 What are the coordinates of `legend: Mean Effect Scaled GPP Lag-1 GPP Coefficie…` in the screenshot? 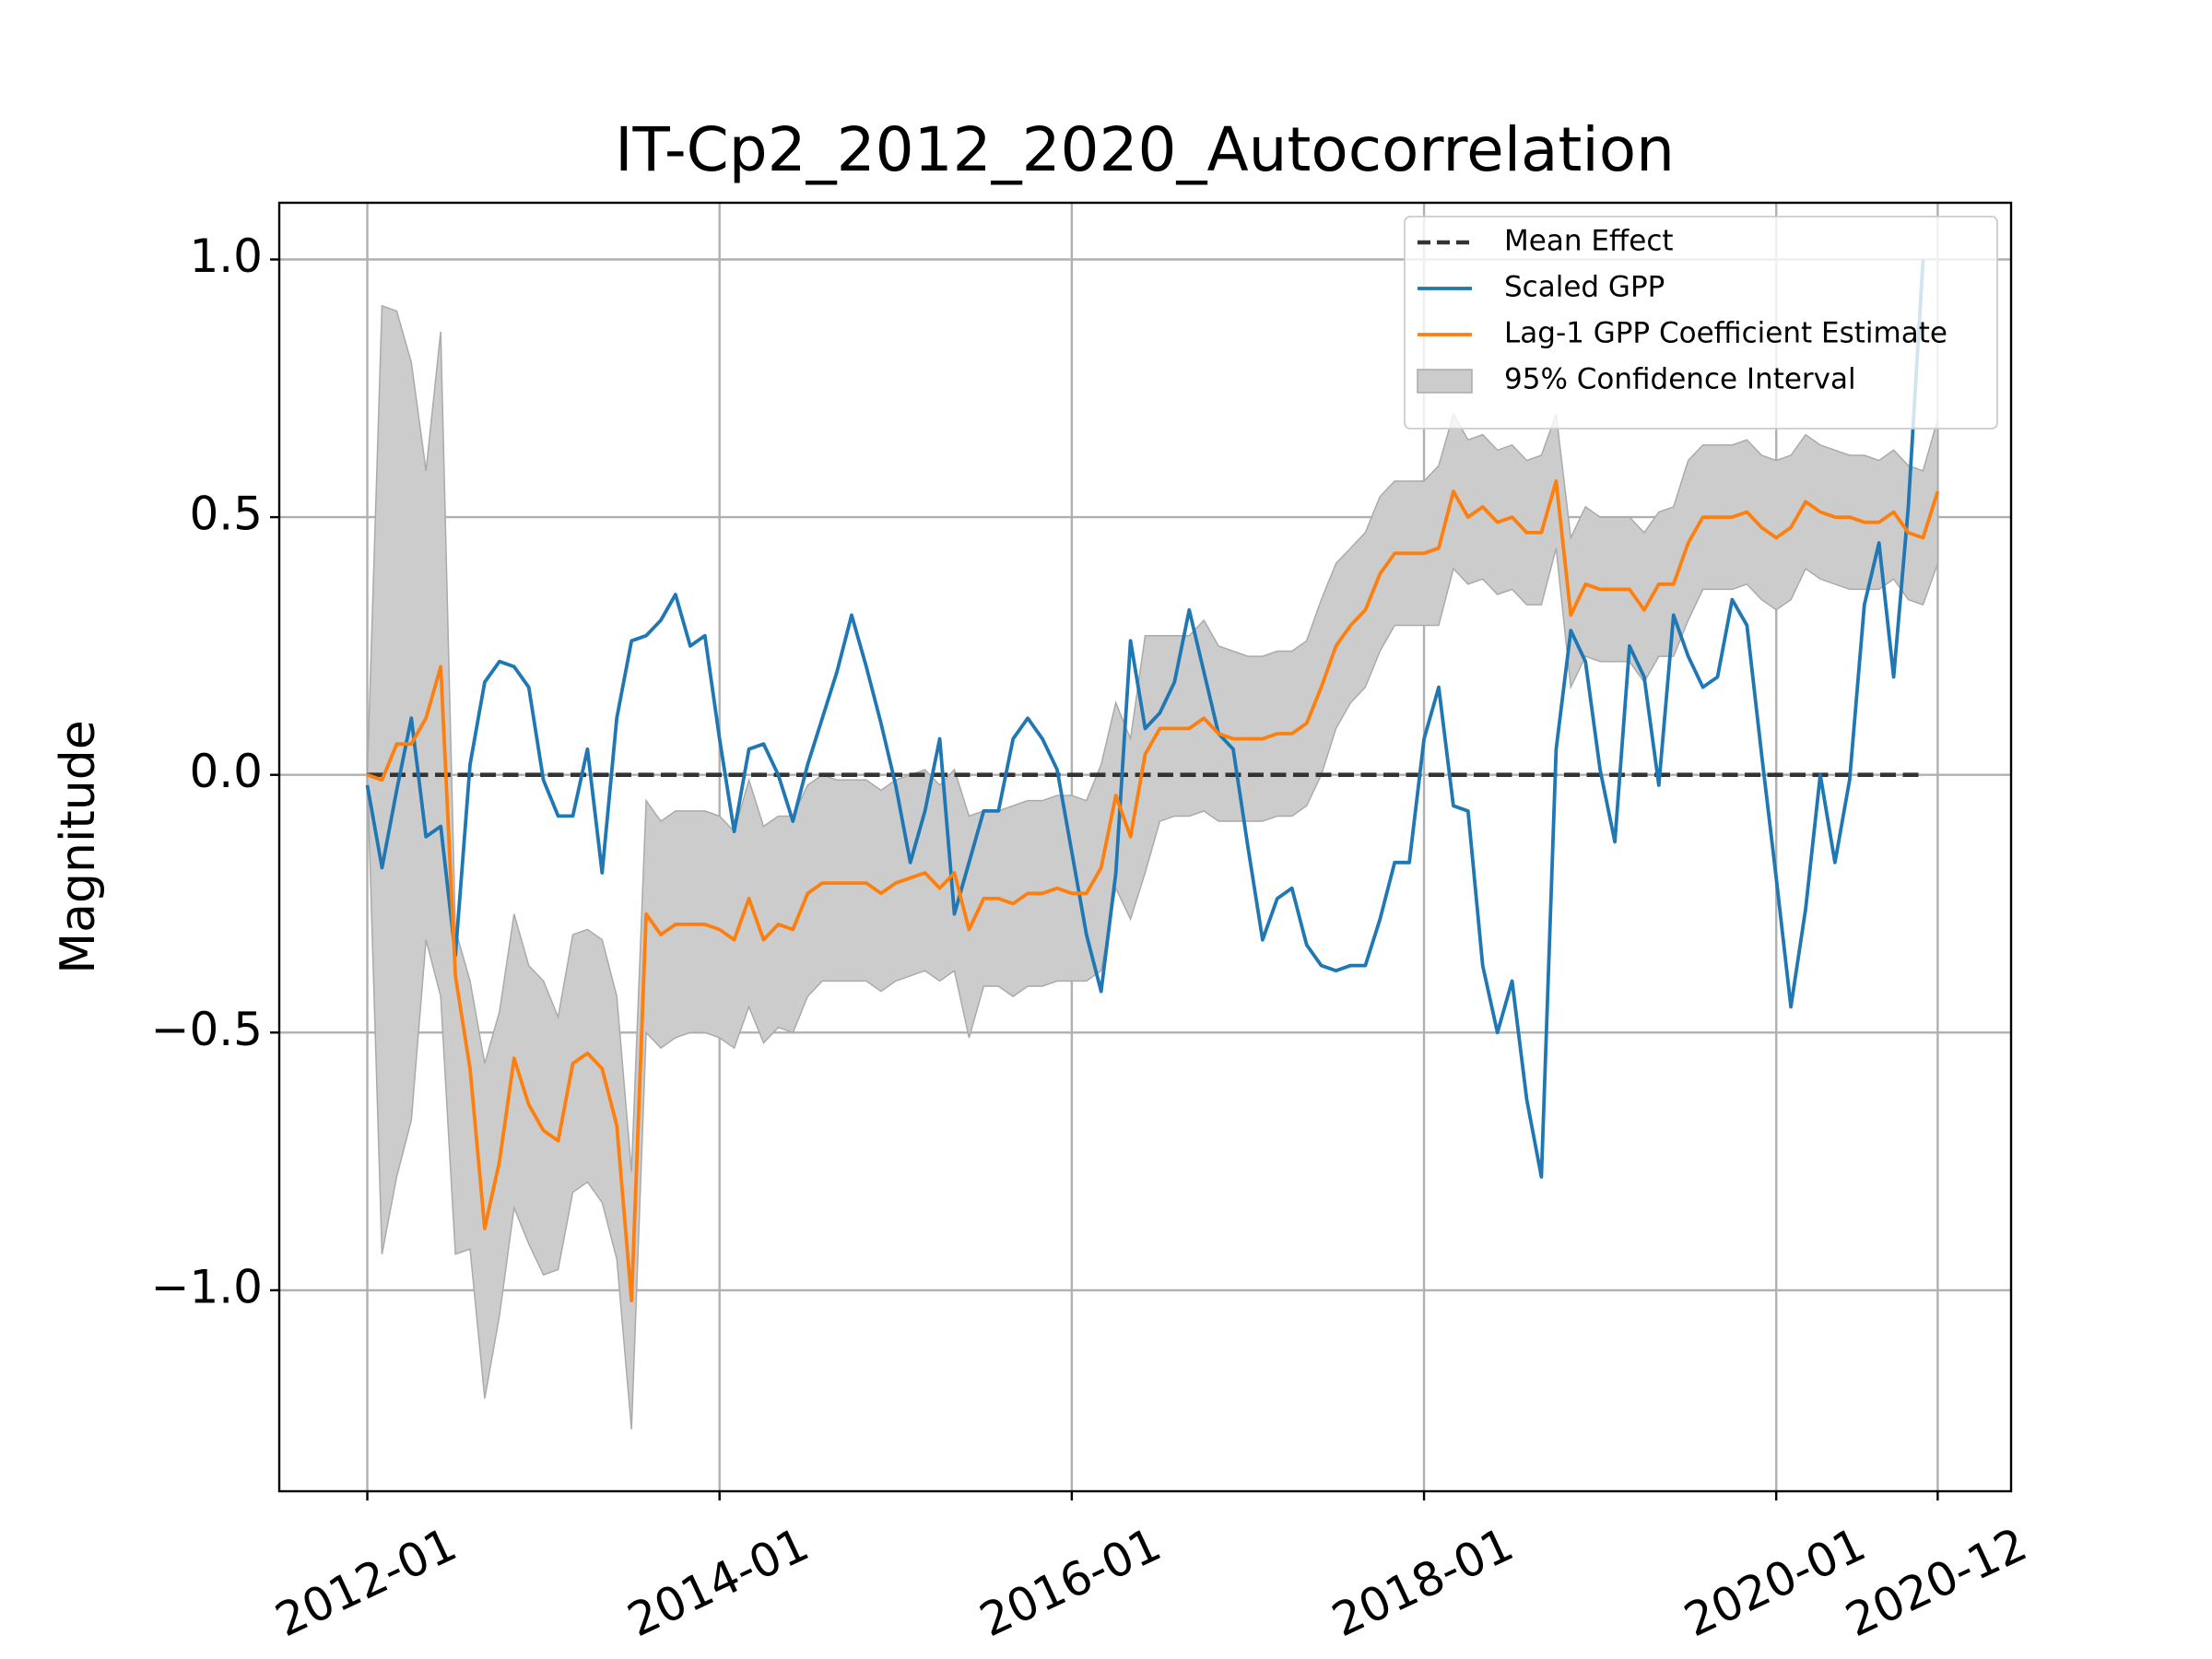 It's located at (1701, 322).